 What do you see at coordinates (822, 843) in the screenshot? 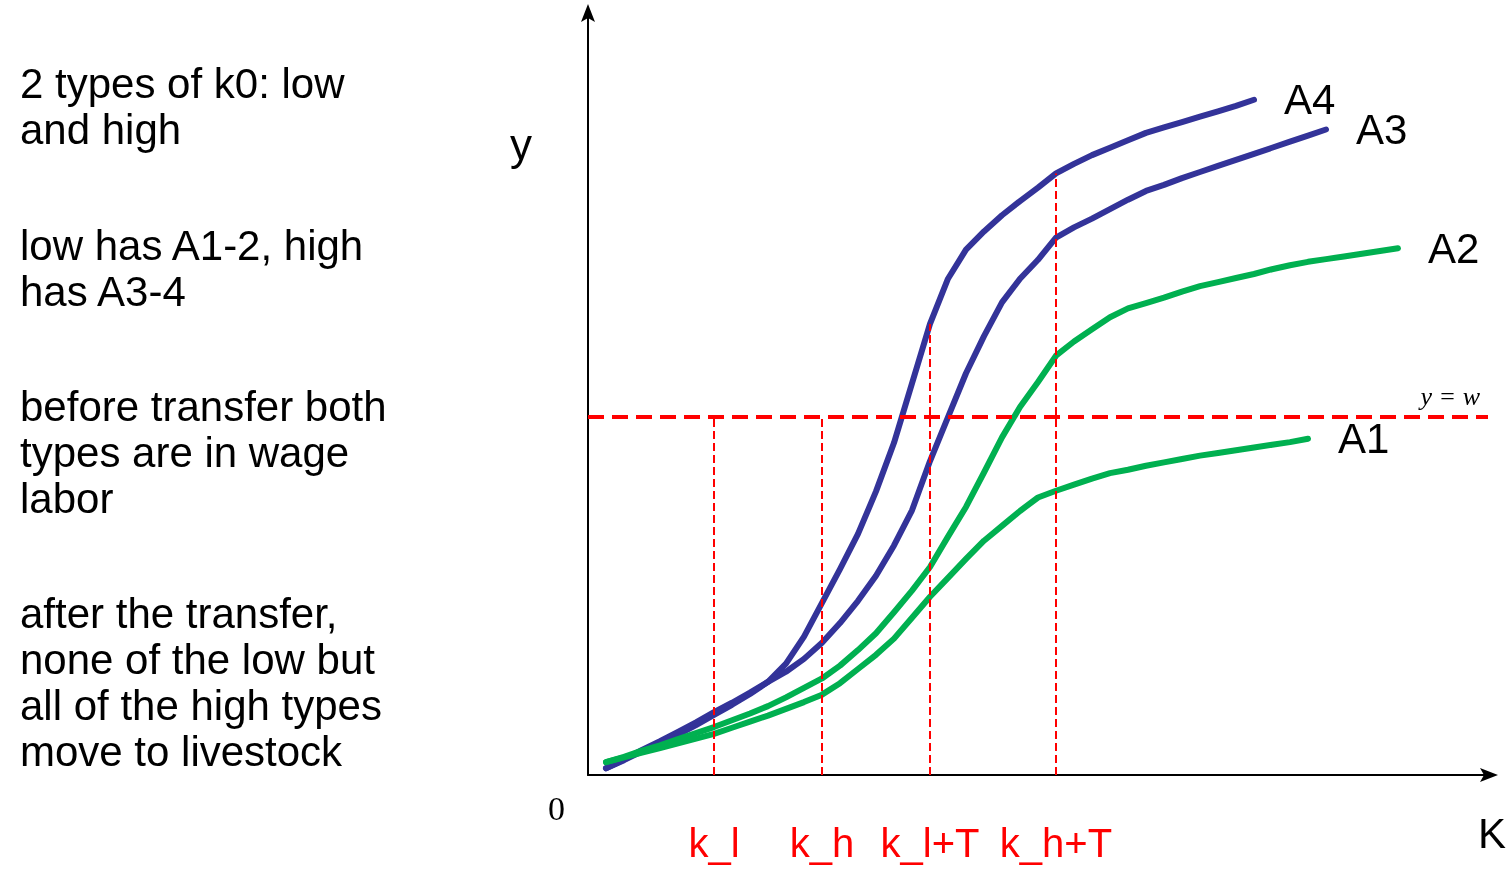
I see `x-tick-label: k_h` at bounding box center [822, 843].